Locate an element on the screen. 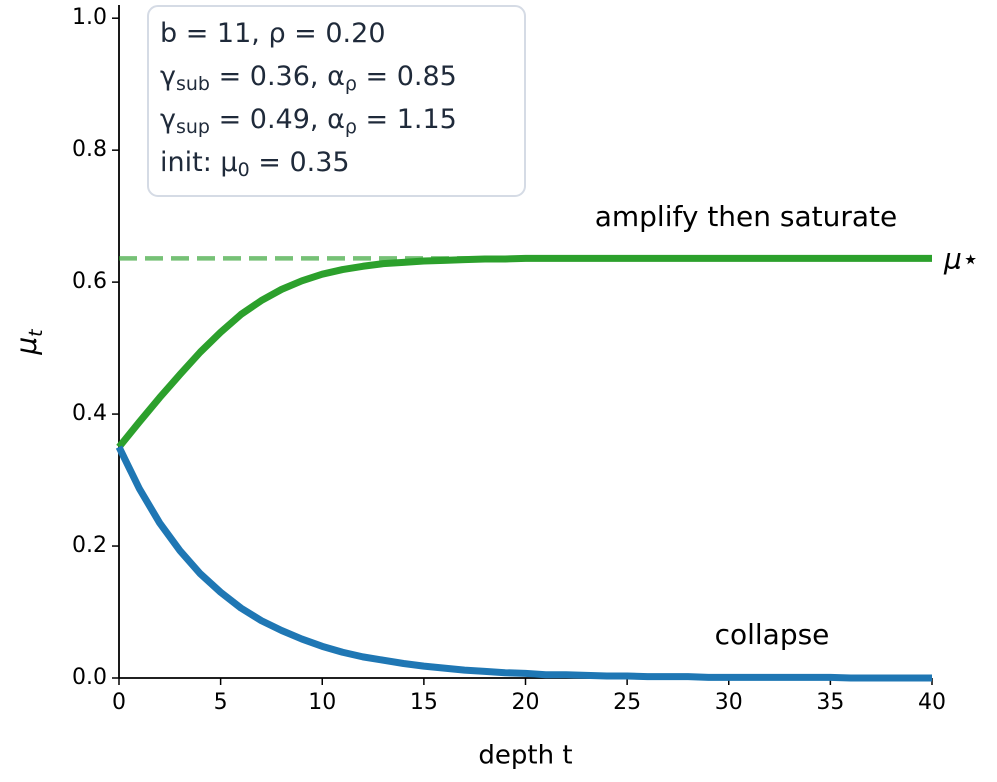  y-tick-label: 0.8 is located at coordinates (89, 149).